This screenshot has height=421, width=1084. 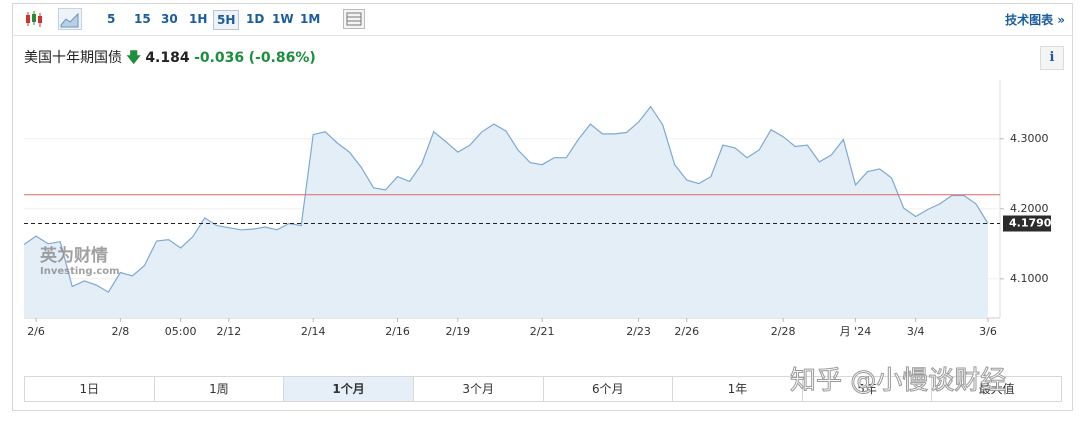 What do you see at coordinates (74, 255) in the screenshot?
I see `logo-name: 英为财情` at bounding box center [74, 255].